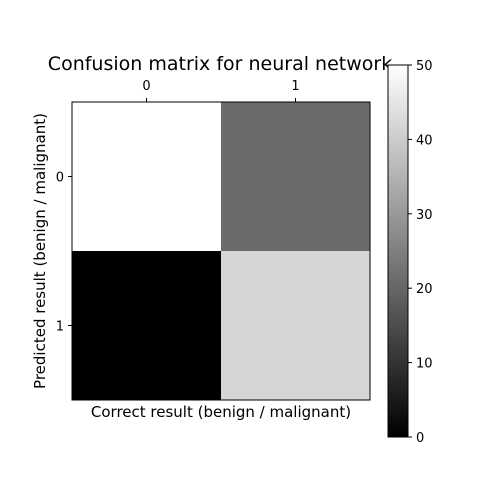  Describe the element at coordinates (420, 438) in the screenshot. I see `colorbar-tick-label: 0` at that location.